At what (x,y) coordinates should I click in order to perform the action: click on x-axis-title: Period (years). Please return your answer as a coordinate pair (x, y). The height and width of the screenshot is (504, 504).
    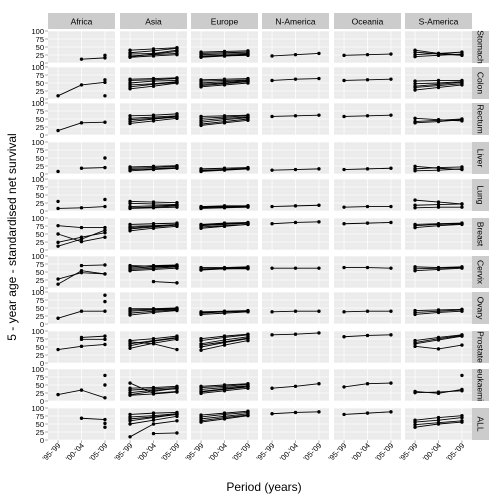
    Looking at the image, I should click on (263, 487).